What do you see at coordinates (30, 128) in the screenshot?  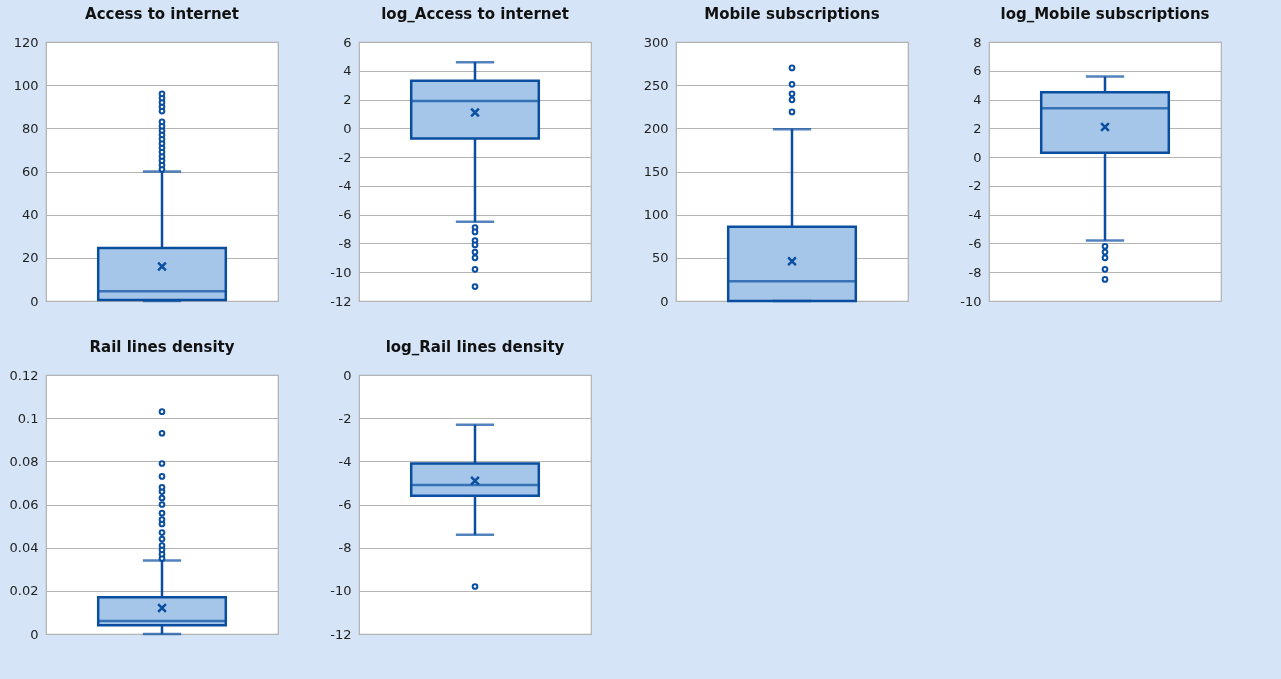 I see `y-tick-label: 80` at bounding box center [30, 128].